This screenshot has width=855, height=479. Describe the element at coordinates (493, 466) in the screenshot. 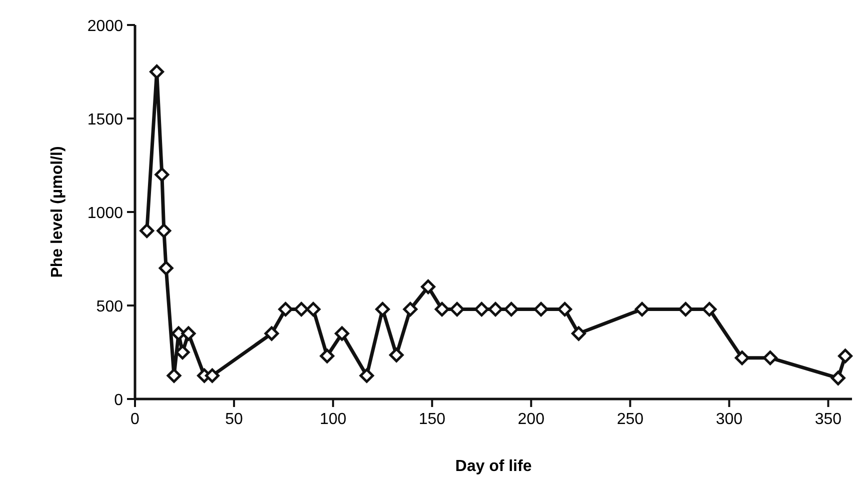

I see `x-axis-title: Day of life` at that location.